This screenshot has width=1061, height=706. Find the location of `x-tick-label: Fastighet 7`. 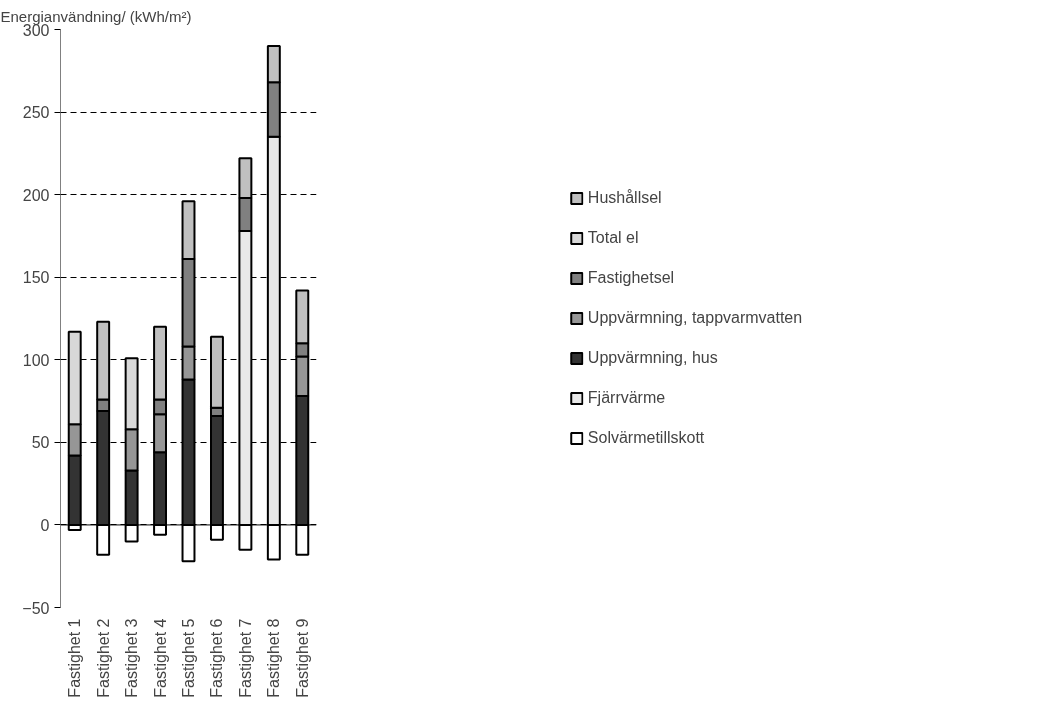

x-tick-label: Fastighet 7 is located at coordinates (245, 658).